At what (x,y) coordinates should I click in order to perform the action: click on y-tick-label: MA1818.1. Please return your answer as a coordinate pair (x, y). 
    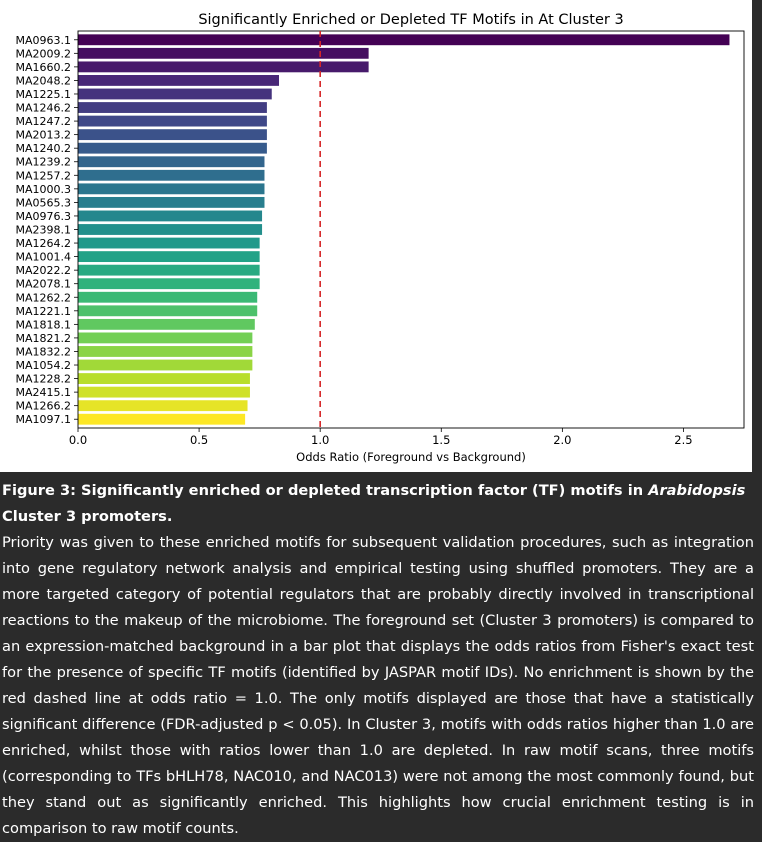
    Looking at the image, I should click on (43, 324).